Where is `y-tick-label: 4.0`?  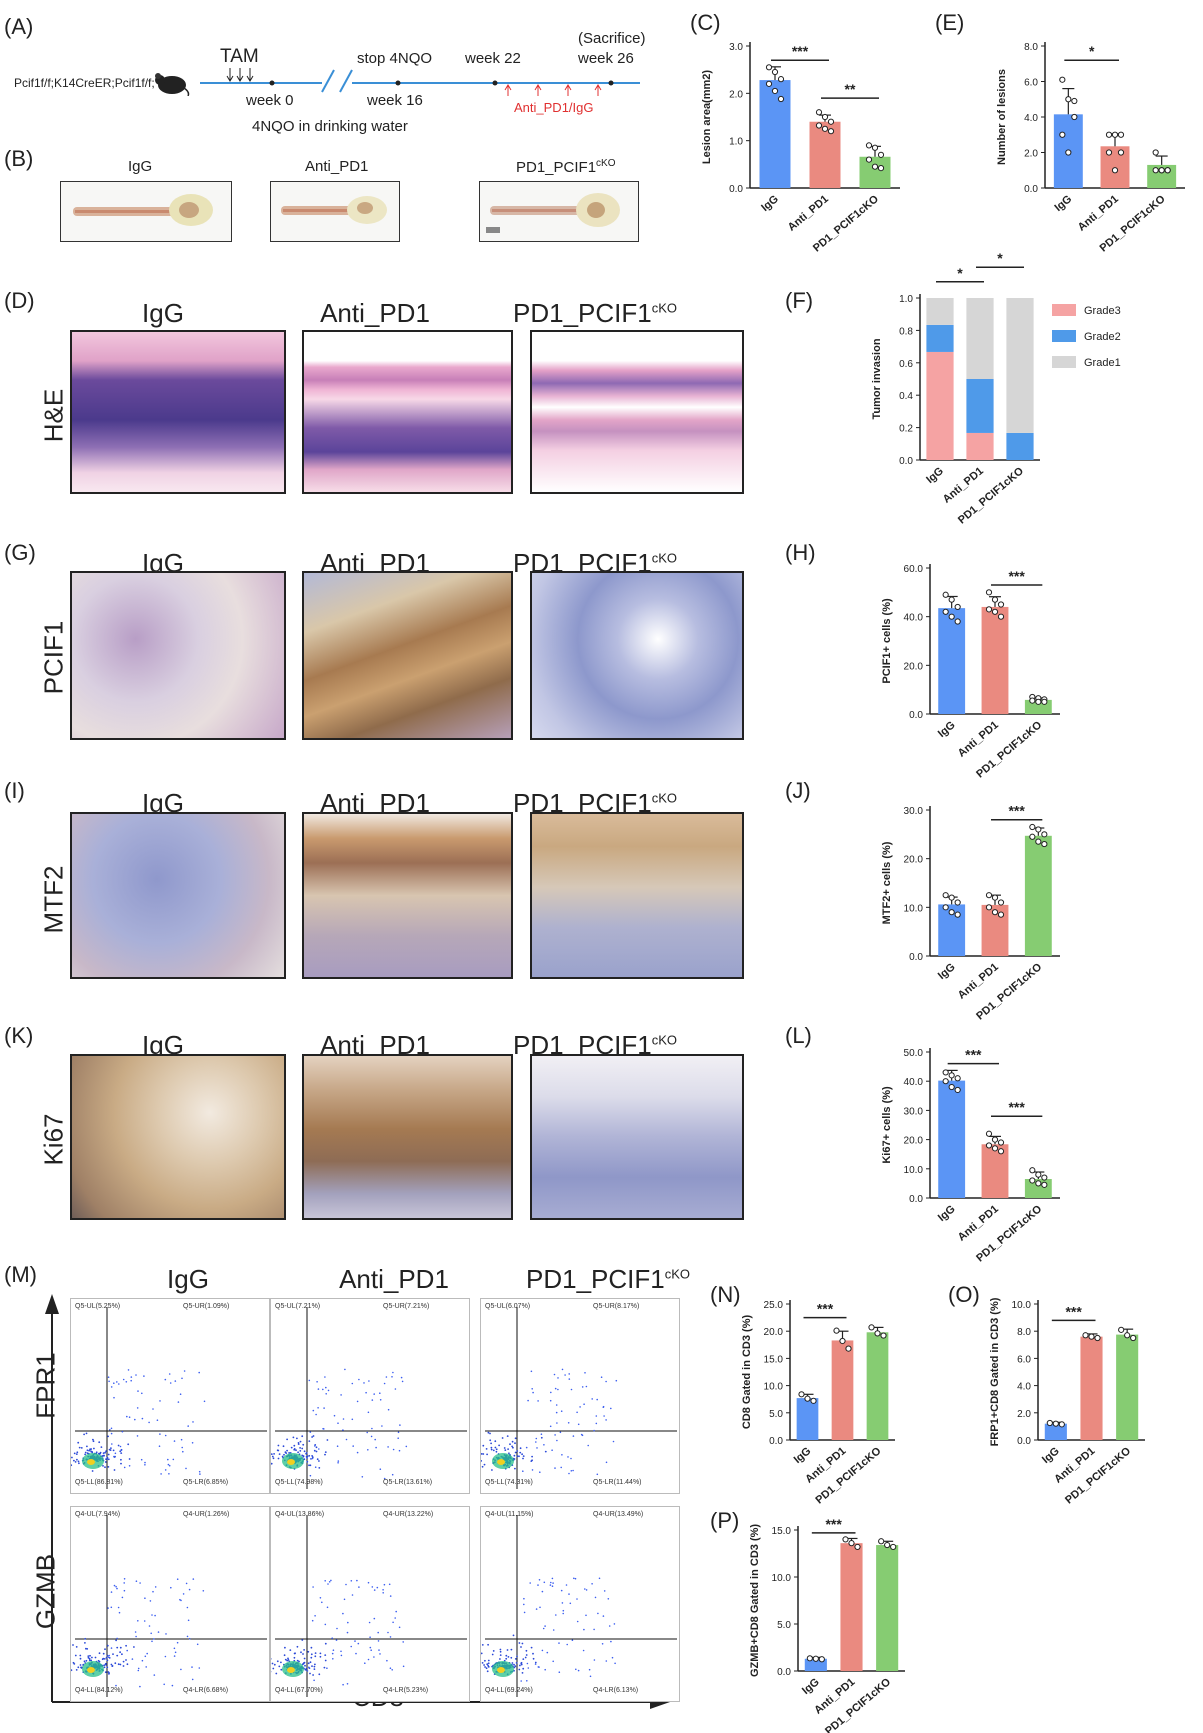 y-tick-label: 4.0 is located at coordinates (1024, 1387).